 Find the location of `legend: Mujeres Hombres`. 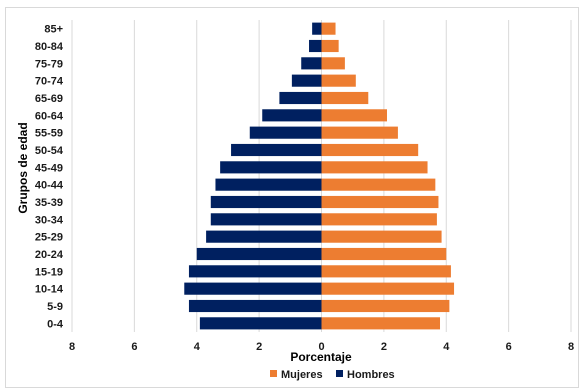

legend: Mujeres Hombres is located at coordinates (332, 375).